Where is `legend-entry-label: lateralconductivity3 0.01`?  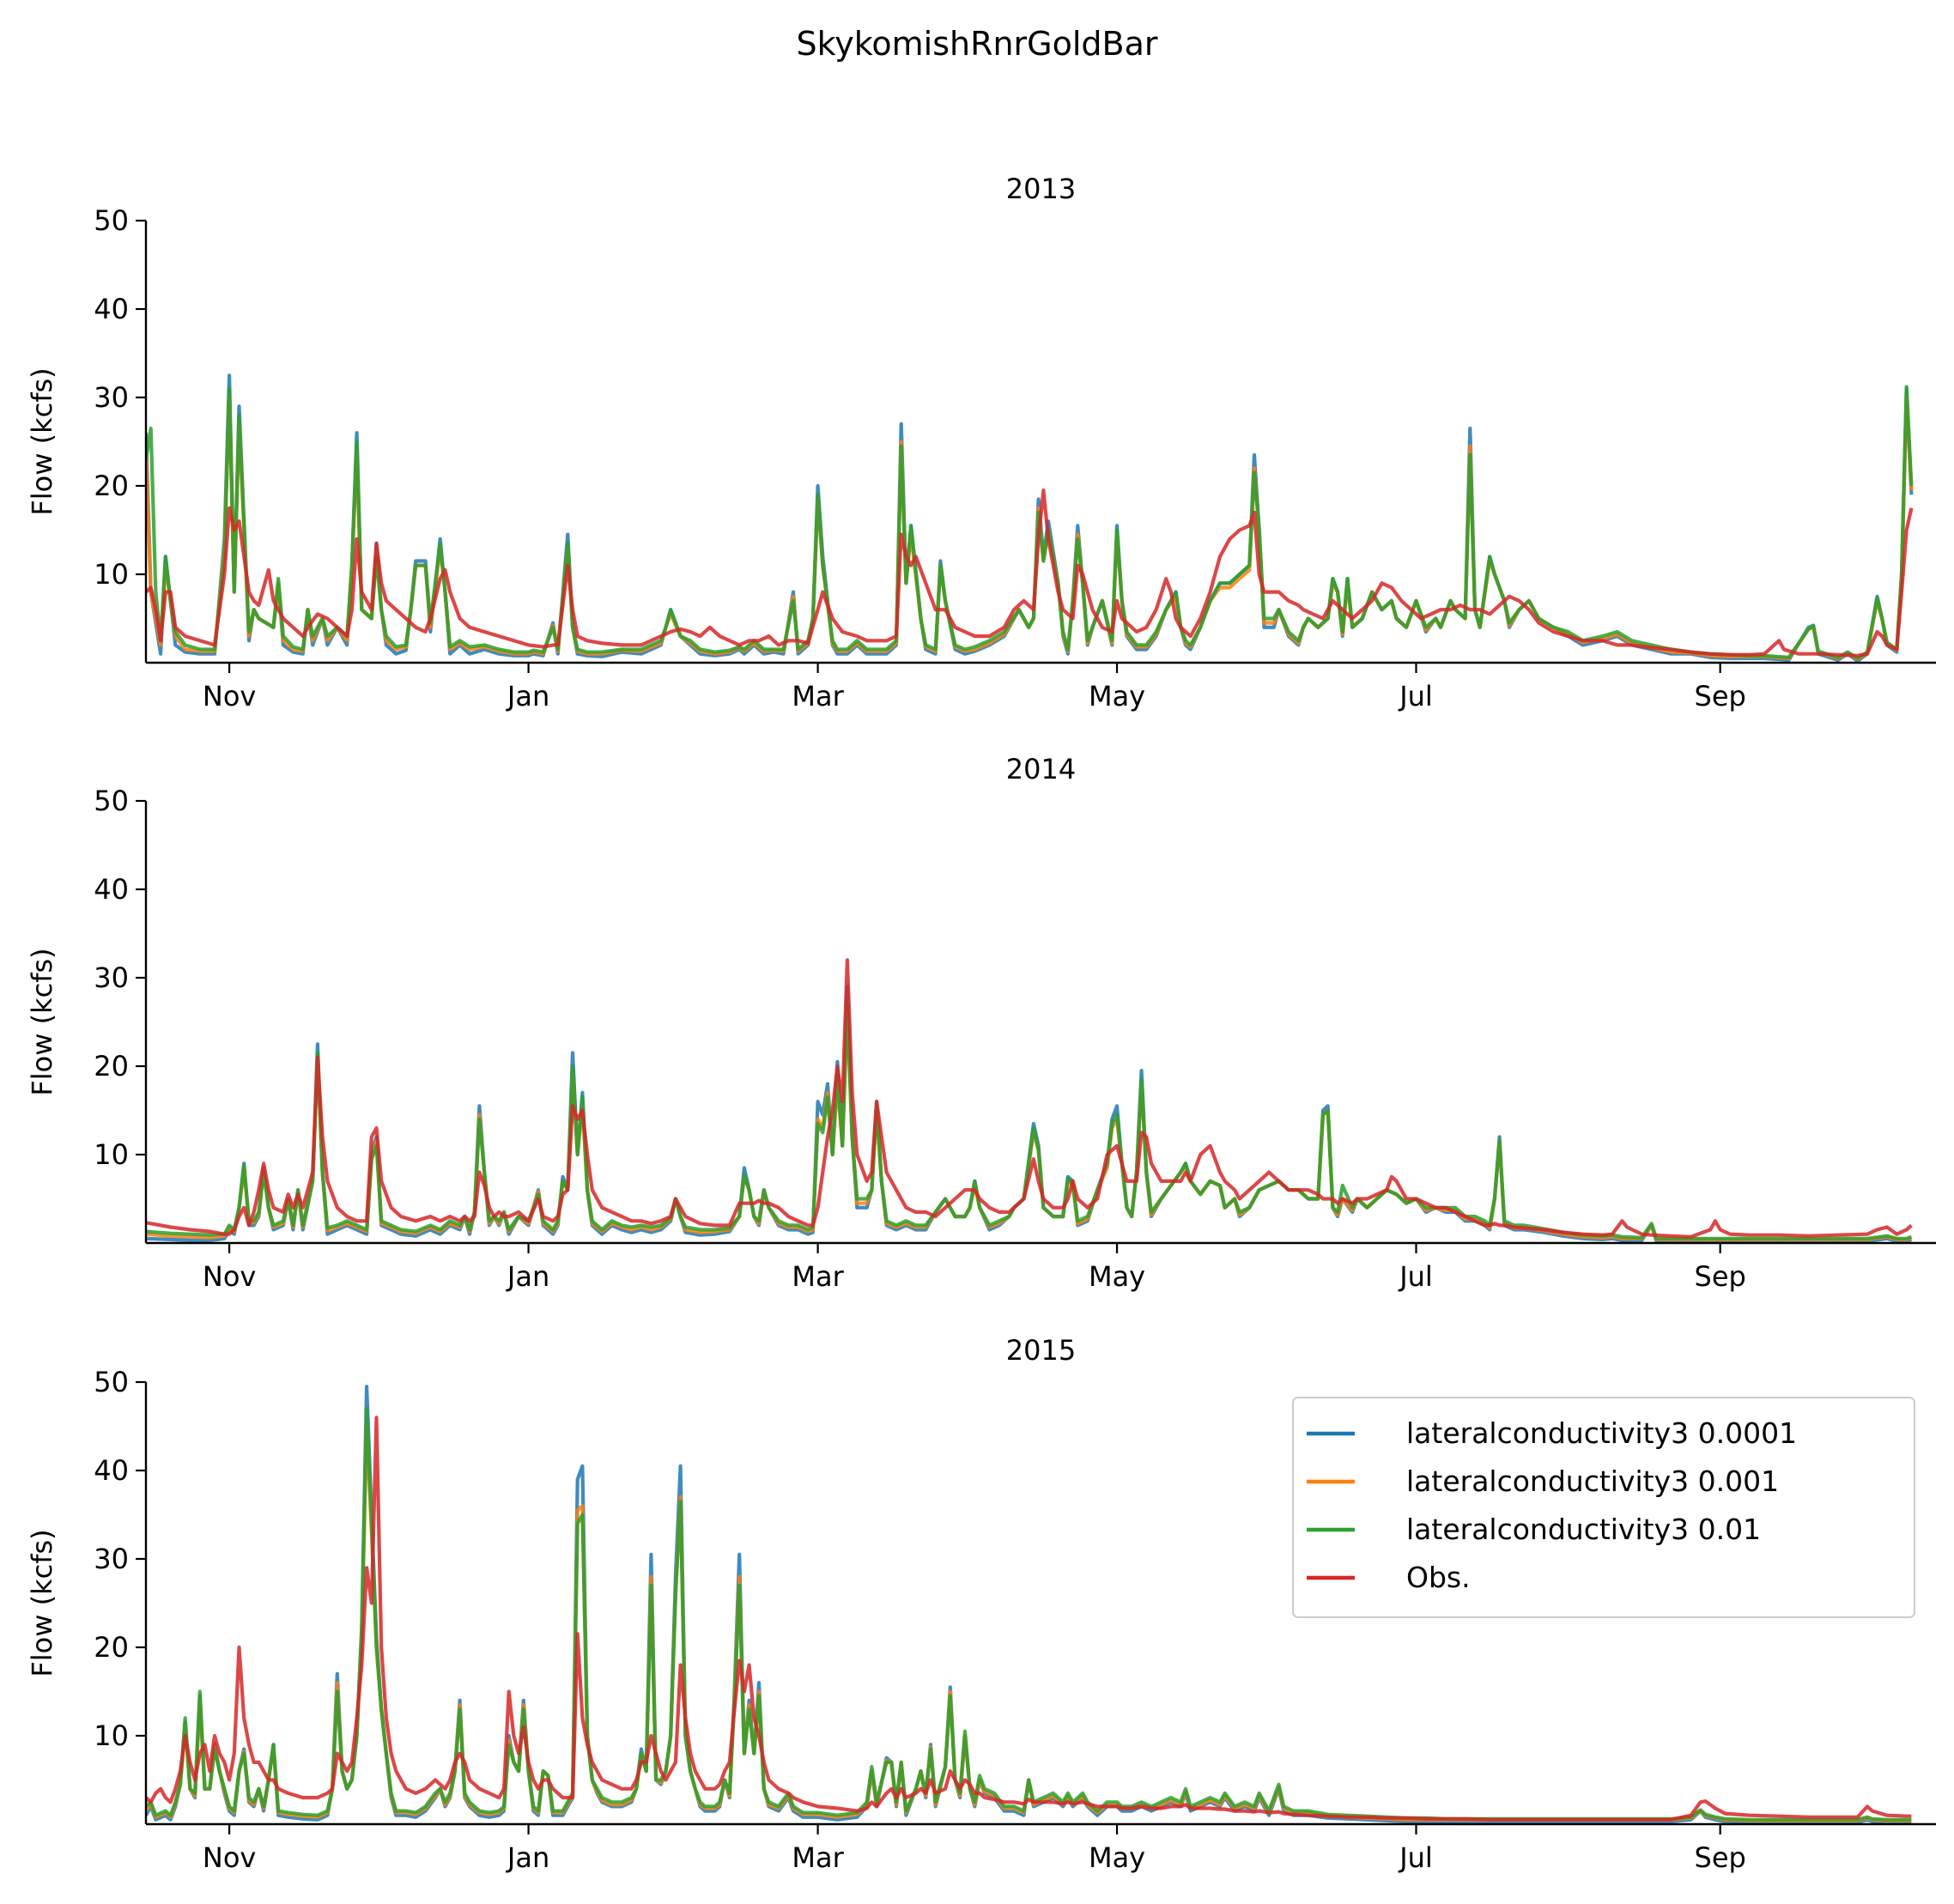 legend-entry-label: lateralconductivity3 0.01 is located at coordinates (1583, 1530).